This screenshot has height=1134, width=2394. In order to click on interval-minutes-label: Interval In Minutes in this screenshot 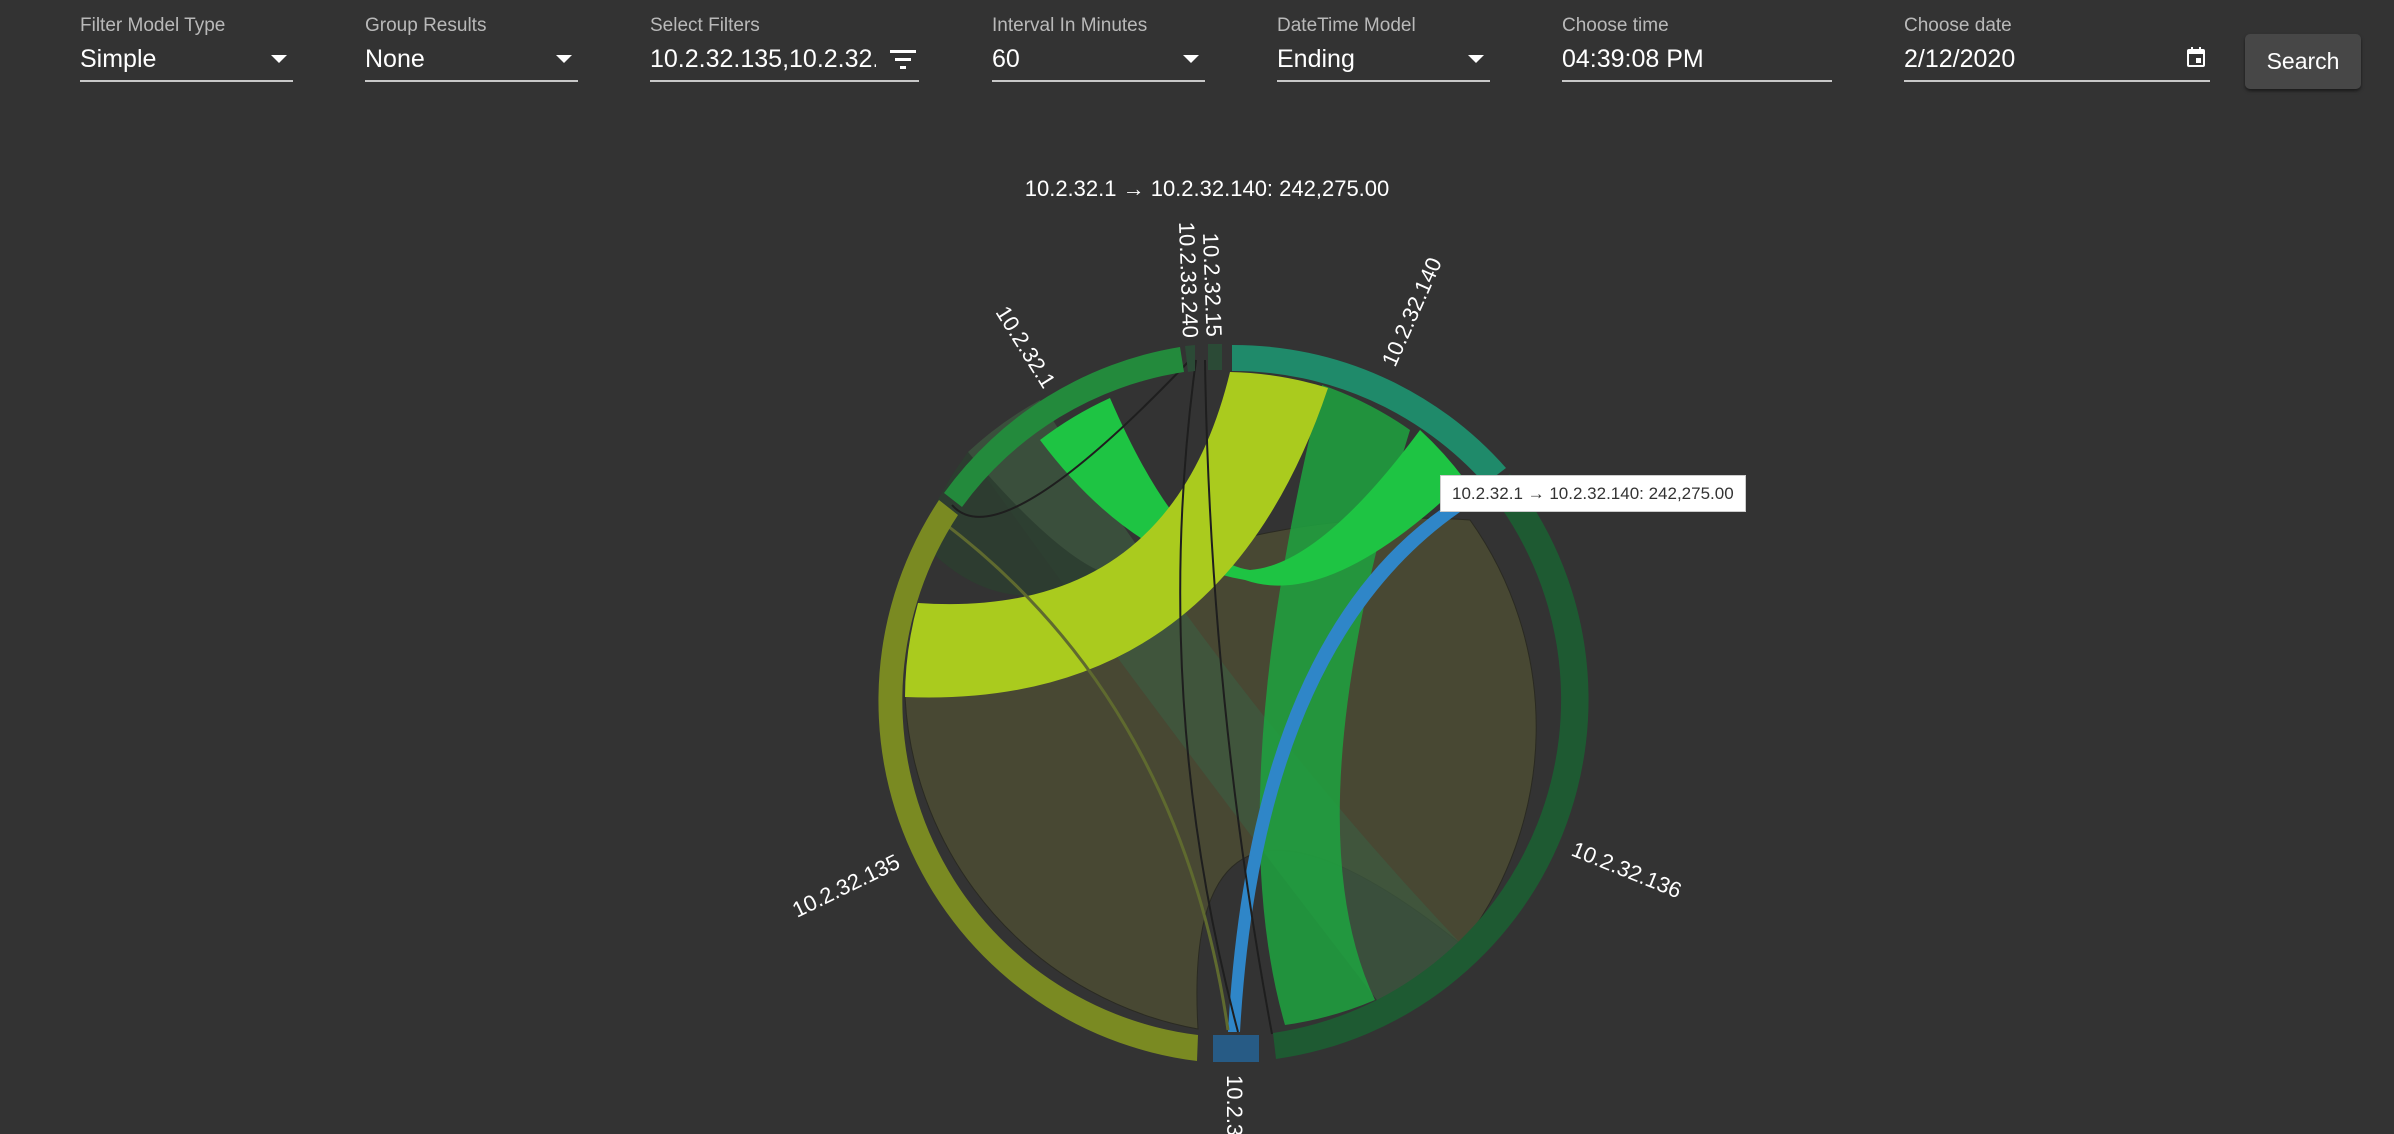, I will do `click(1070, 25)`.